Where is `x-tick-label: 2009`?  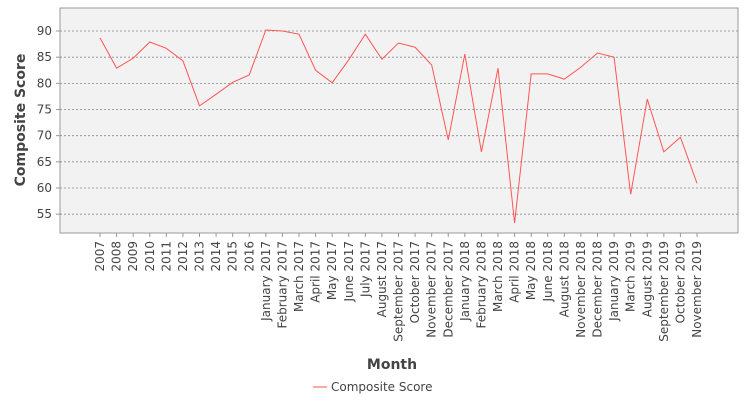 x-tick-label: 2009 is located at coordinates (133, 256).